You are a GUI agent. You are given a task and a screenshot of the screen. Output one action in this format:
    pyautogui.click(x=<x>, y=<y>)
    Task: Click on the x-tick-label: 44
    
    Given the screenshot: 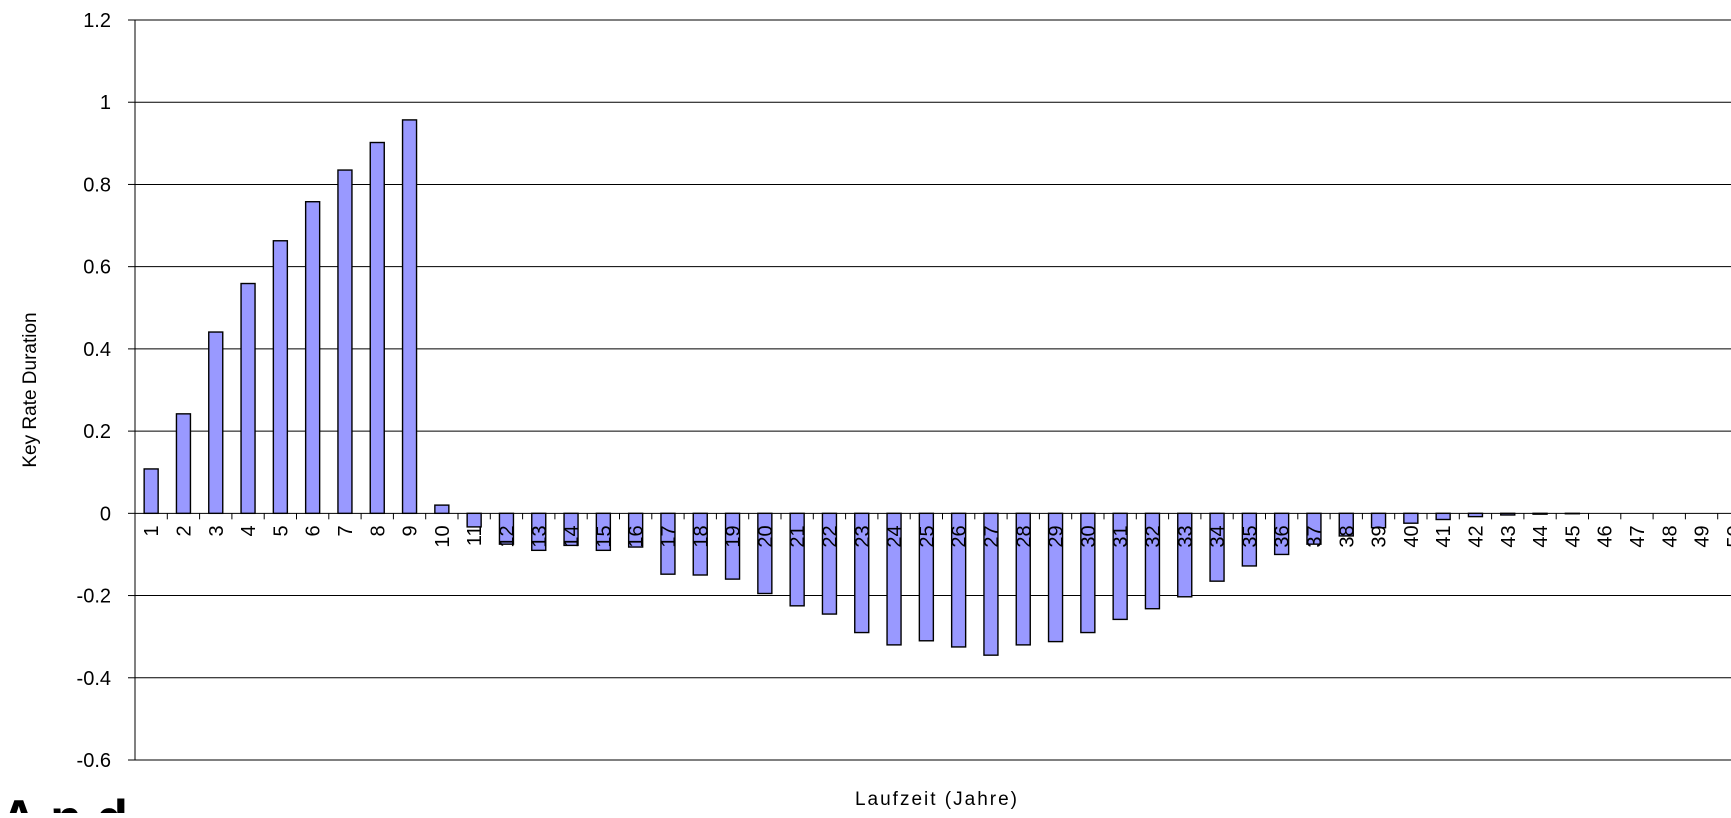 What is the action you would take?
    pyautogui.click(x=1541, y=536)
    